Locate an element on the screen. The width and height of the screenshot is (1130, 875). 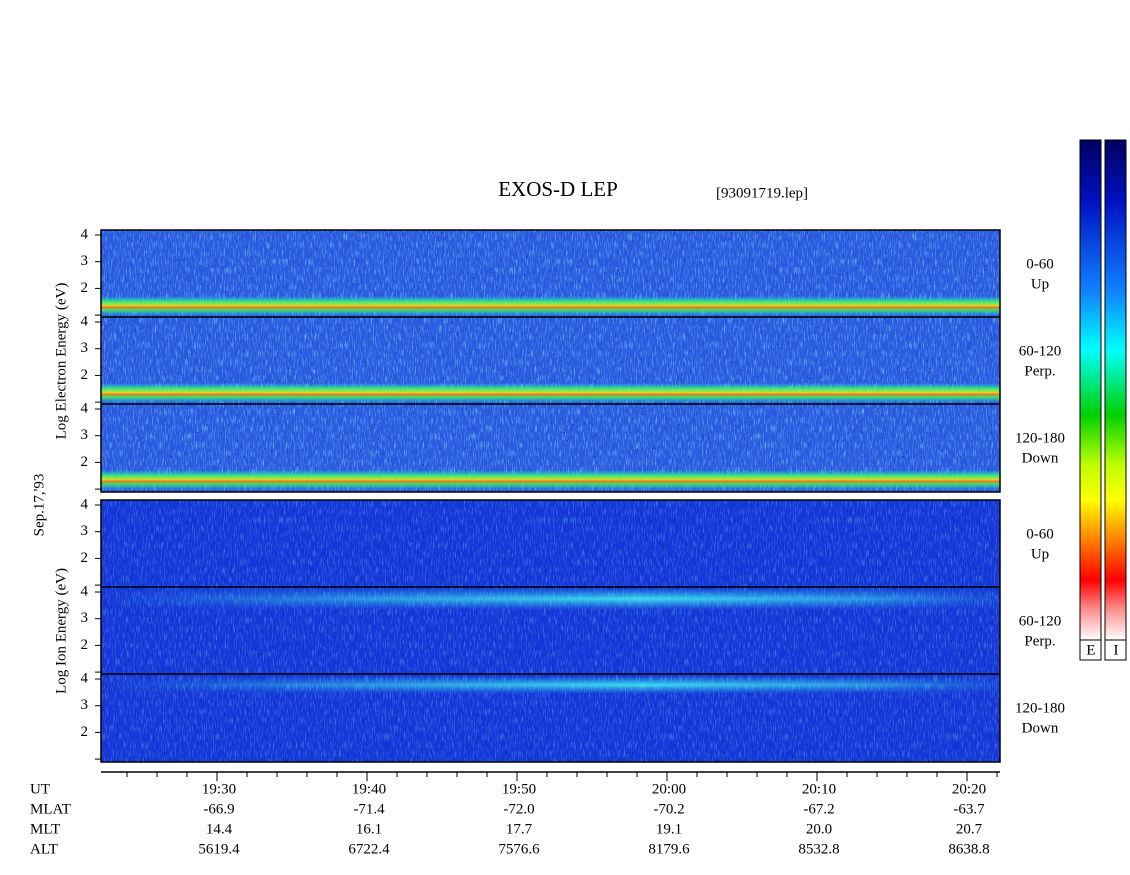
color-bars is located at coordinates (1103, 400).